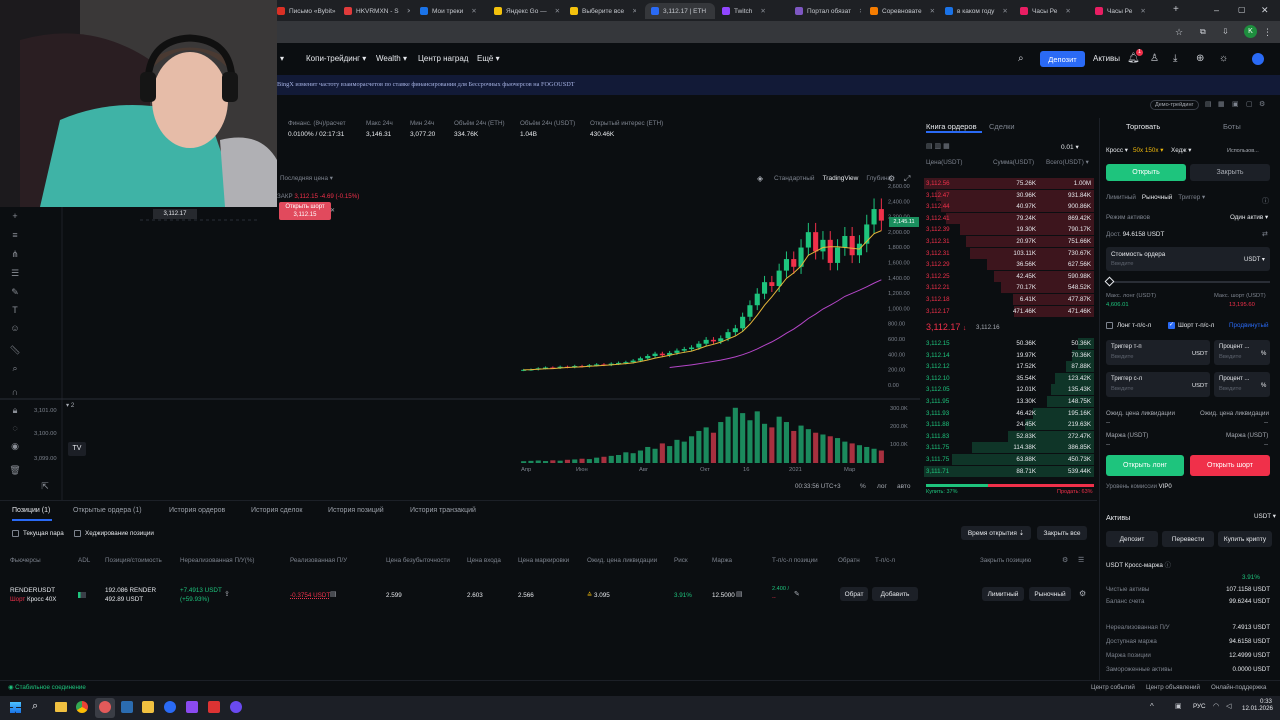 The image size is (1280, 720). Describe the element at coordinates (1008, 184) in the screenshot. I see `ask-row: 3,112.56 75.26K 1.00M` at that location.